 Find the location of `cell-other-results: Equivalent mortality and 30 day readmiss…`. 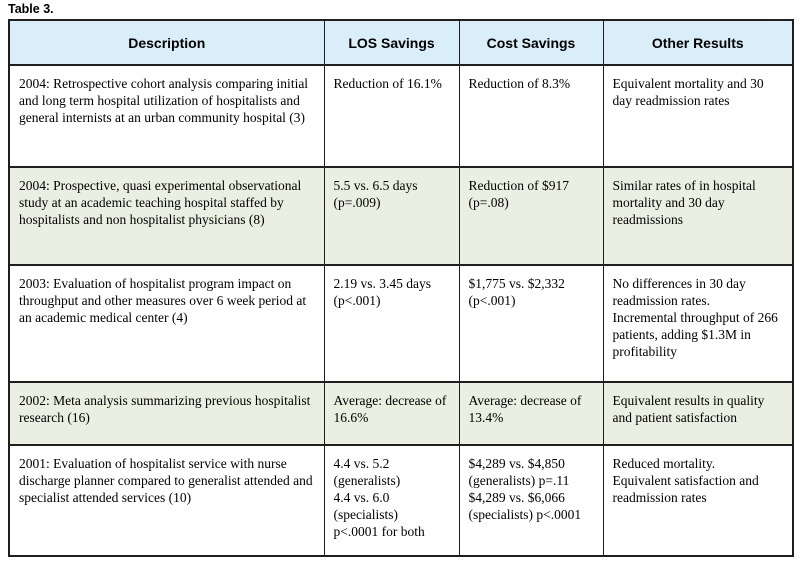

cell-other-results: Equivalent mortality and 30 day readmiss… is located at coordinates (698, 116).